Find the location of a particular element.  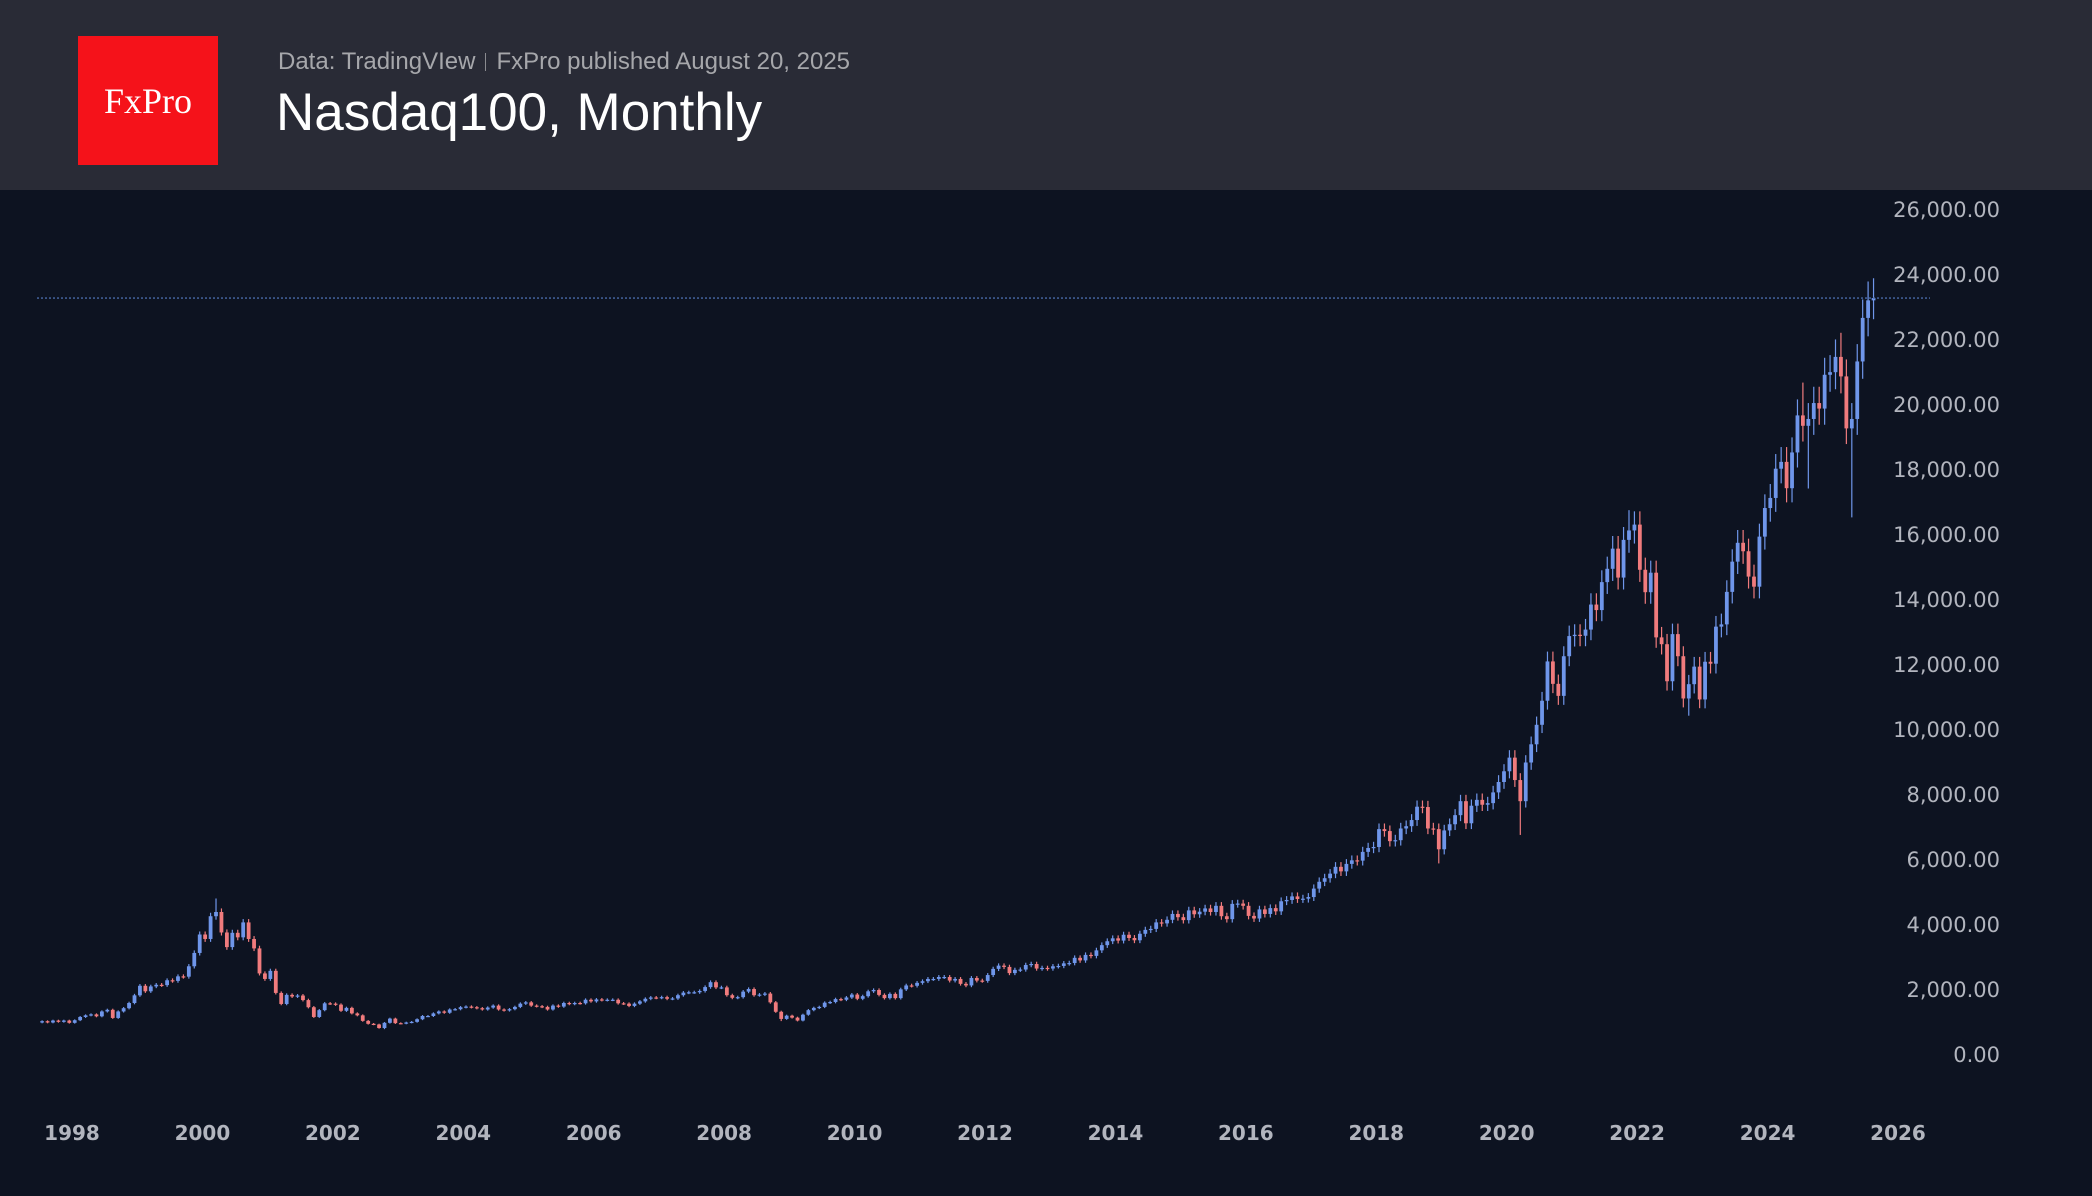

x-tick-label: 2014 is located at coordinates (1116, 1133).